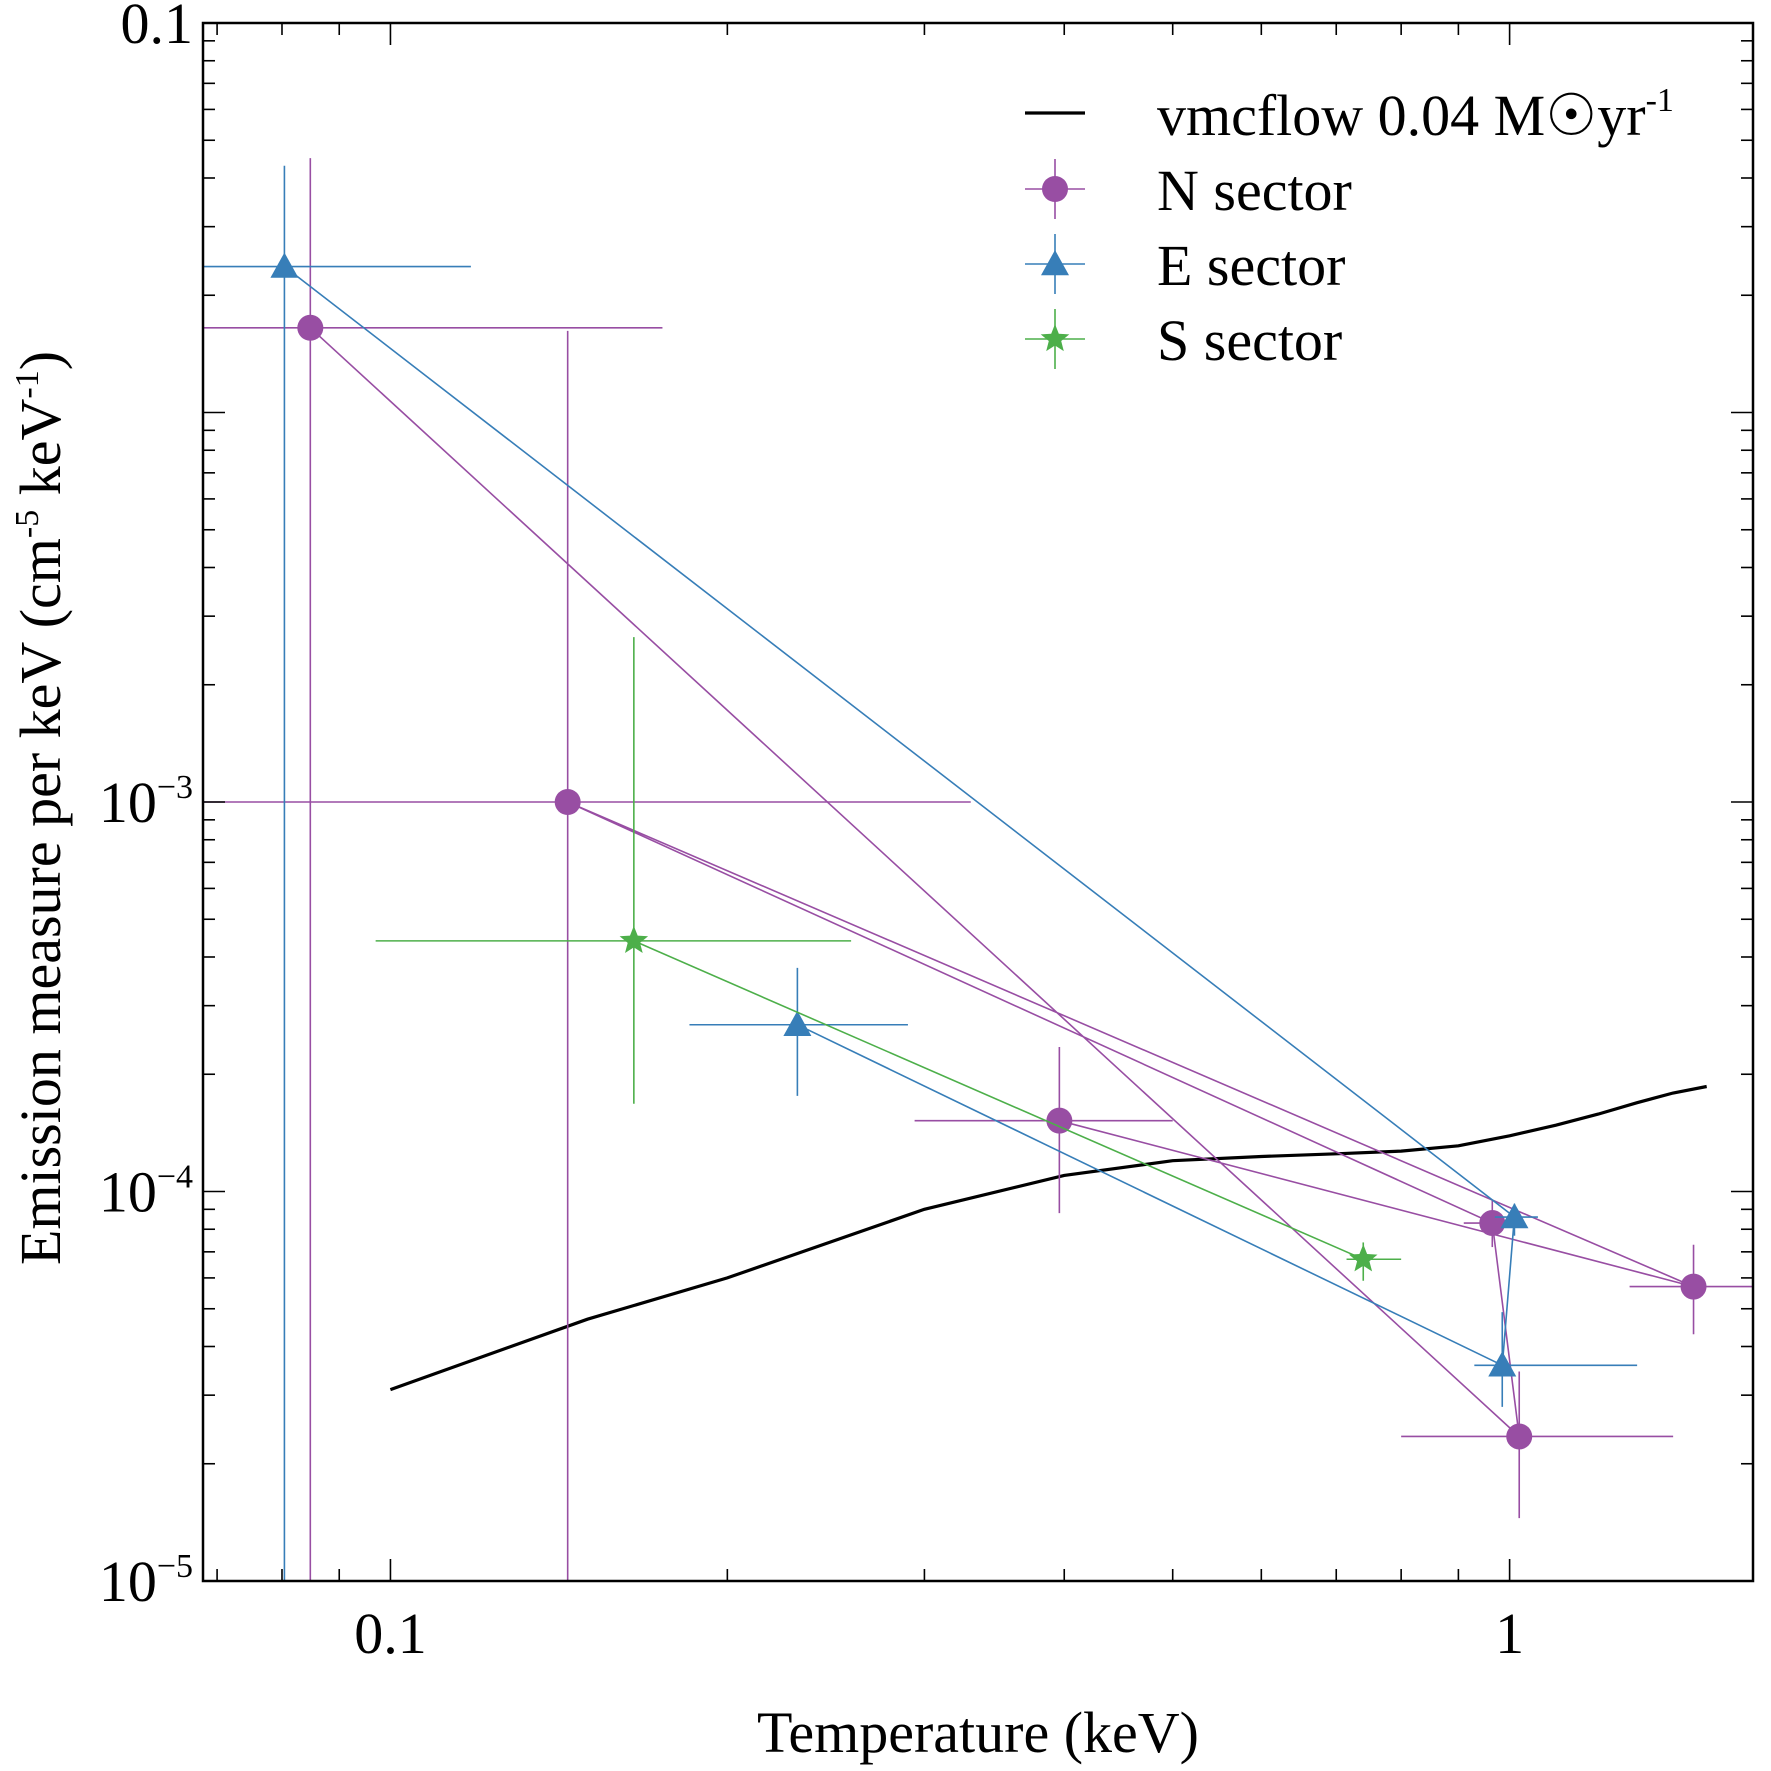 Image resolution: width=1771 pixels, height=1771 pixels. I want to click on legend-label-s: S sector, so click(1249, 340).